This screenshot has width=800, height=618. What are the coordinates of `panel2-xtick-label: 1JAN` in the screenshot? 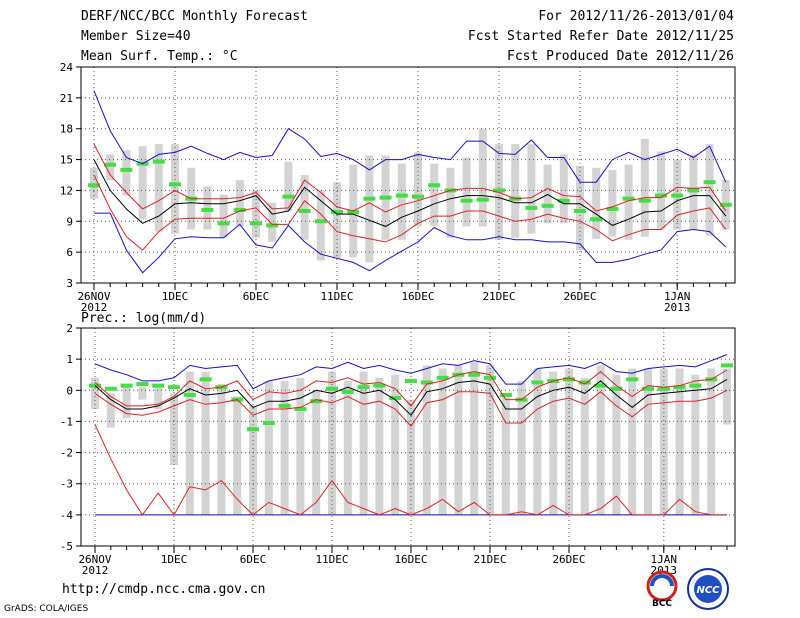 It's located at (664, 559).